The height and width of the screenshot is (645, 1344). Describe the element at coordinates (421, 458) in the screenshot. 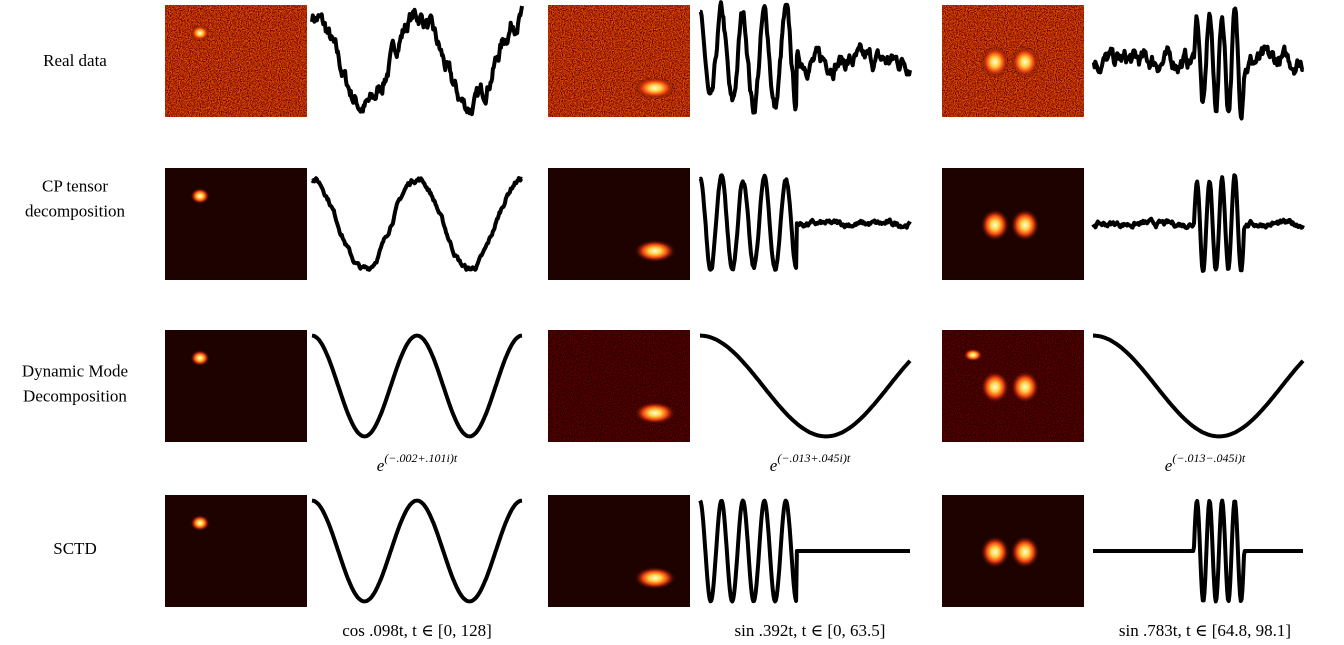

I see `caption-exponent: (−.002+.101i)t` at that location.